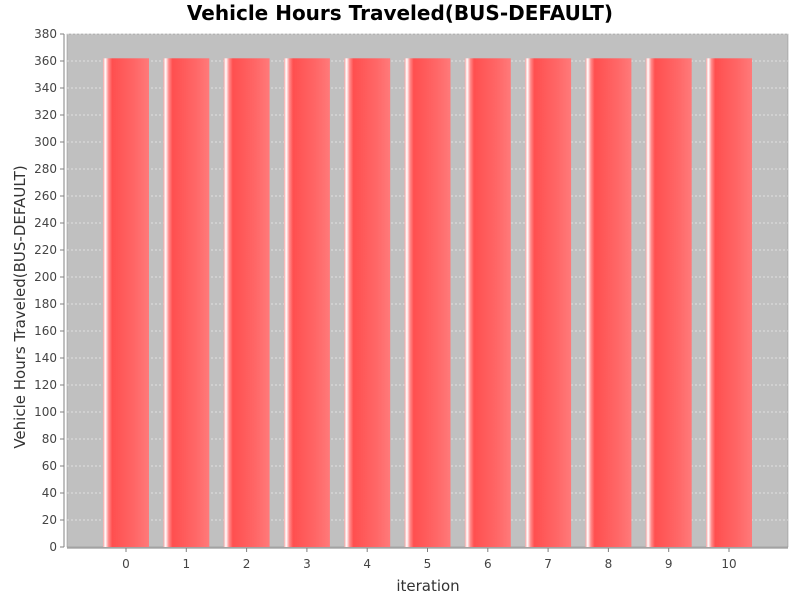 Image resolution: width=800 pixels, height=600 pixels. What do you see at coordinates (45, 196) in the screenshot?
I see `y-tick-label: 260` at bounding box center [45, 196].